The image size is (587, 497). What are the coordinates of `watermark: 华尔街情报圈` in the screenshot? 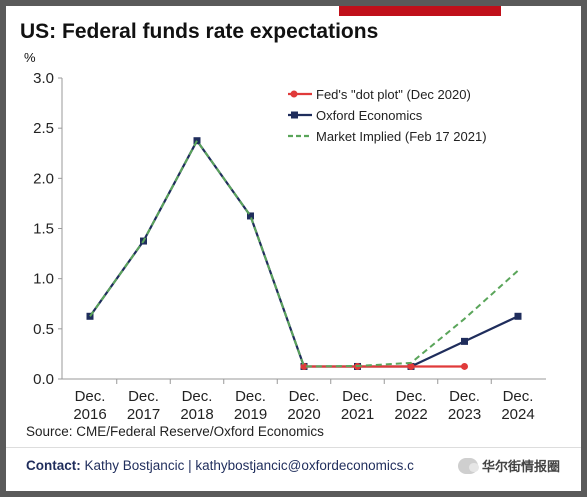 It's located at (509, 465).